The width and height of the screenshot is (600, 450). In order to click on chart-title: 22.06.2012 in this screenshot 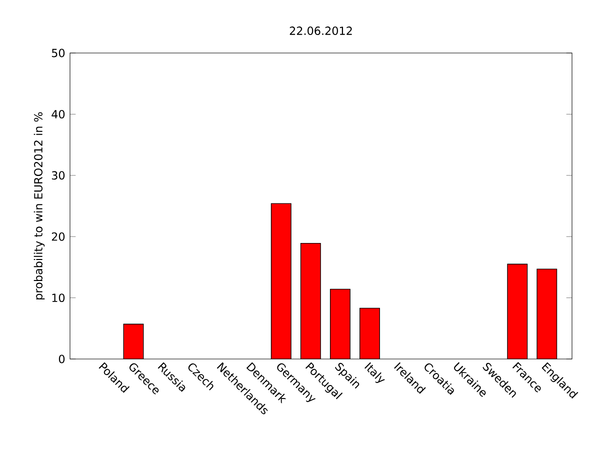, I will do `click(321, 31)`.